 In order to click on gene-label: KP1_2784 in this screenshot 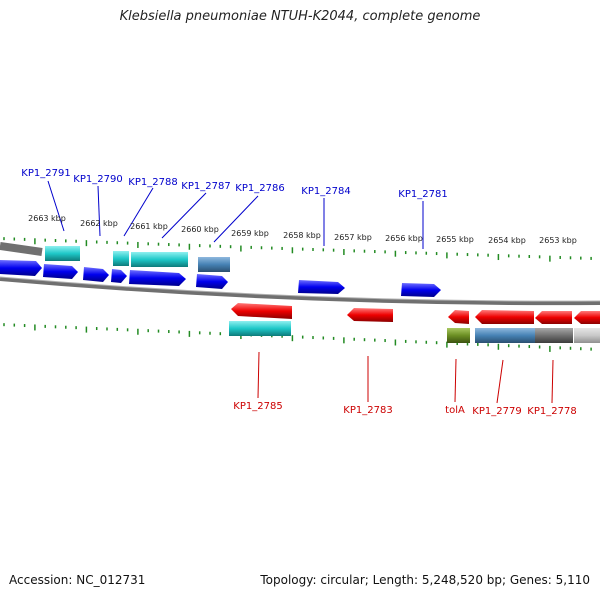, I will do `click(325, 191)`.